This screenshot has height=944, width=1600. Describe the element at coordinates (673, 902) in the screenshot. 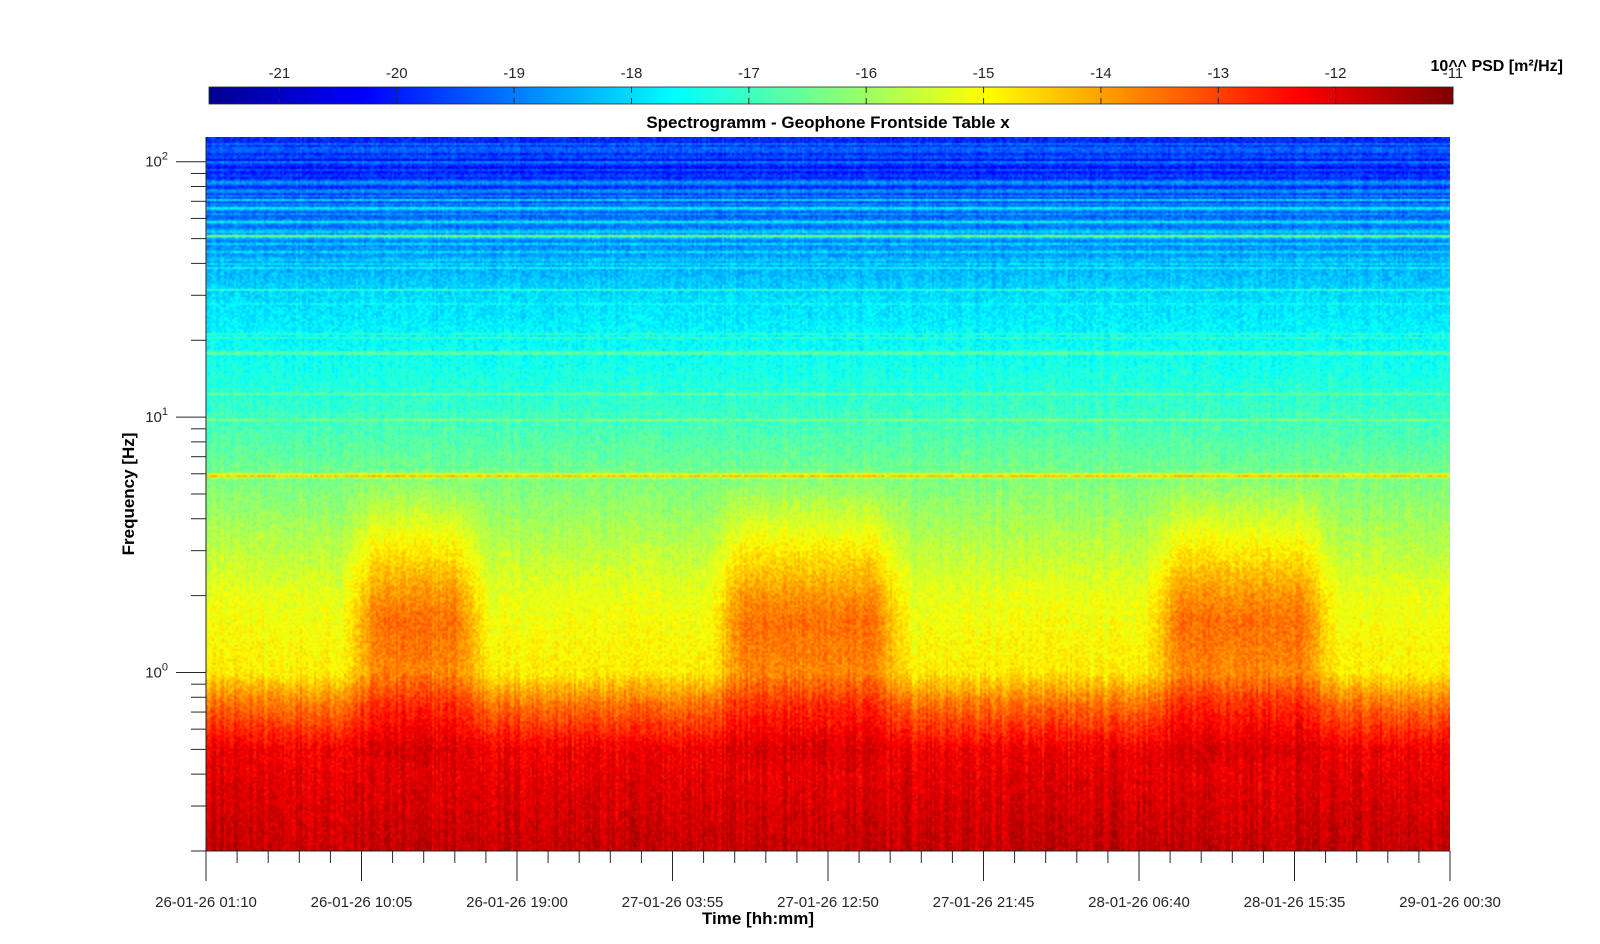

I see `x-tick-label: 27-01-26 03:55` at that location.